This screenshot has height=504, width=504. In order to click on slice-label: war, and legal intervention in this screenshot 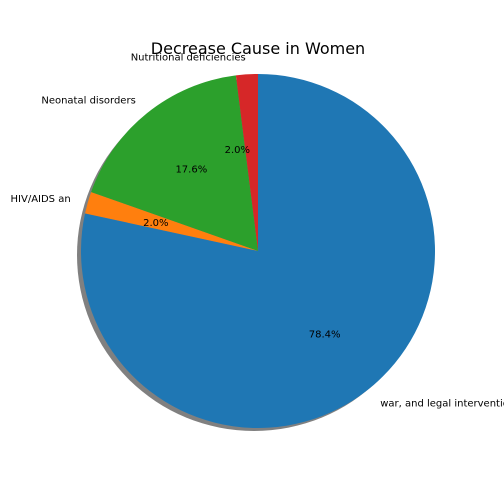, I will do `click(442, 404)`.